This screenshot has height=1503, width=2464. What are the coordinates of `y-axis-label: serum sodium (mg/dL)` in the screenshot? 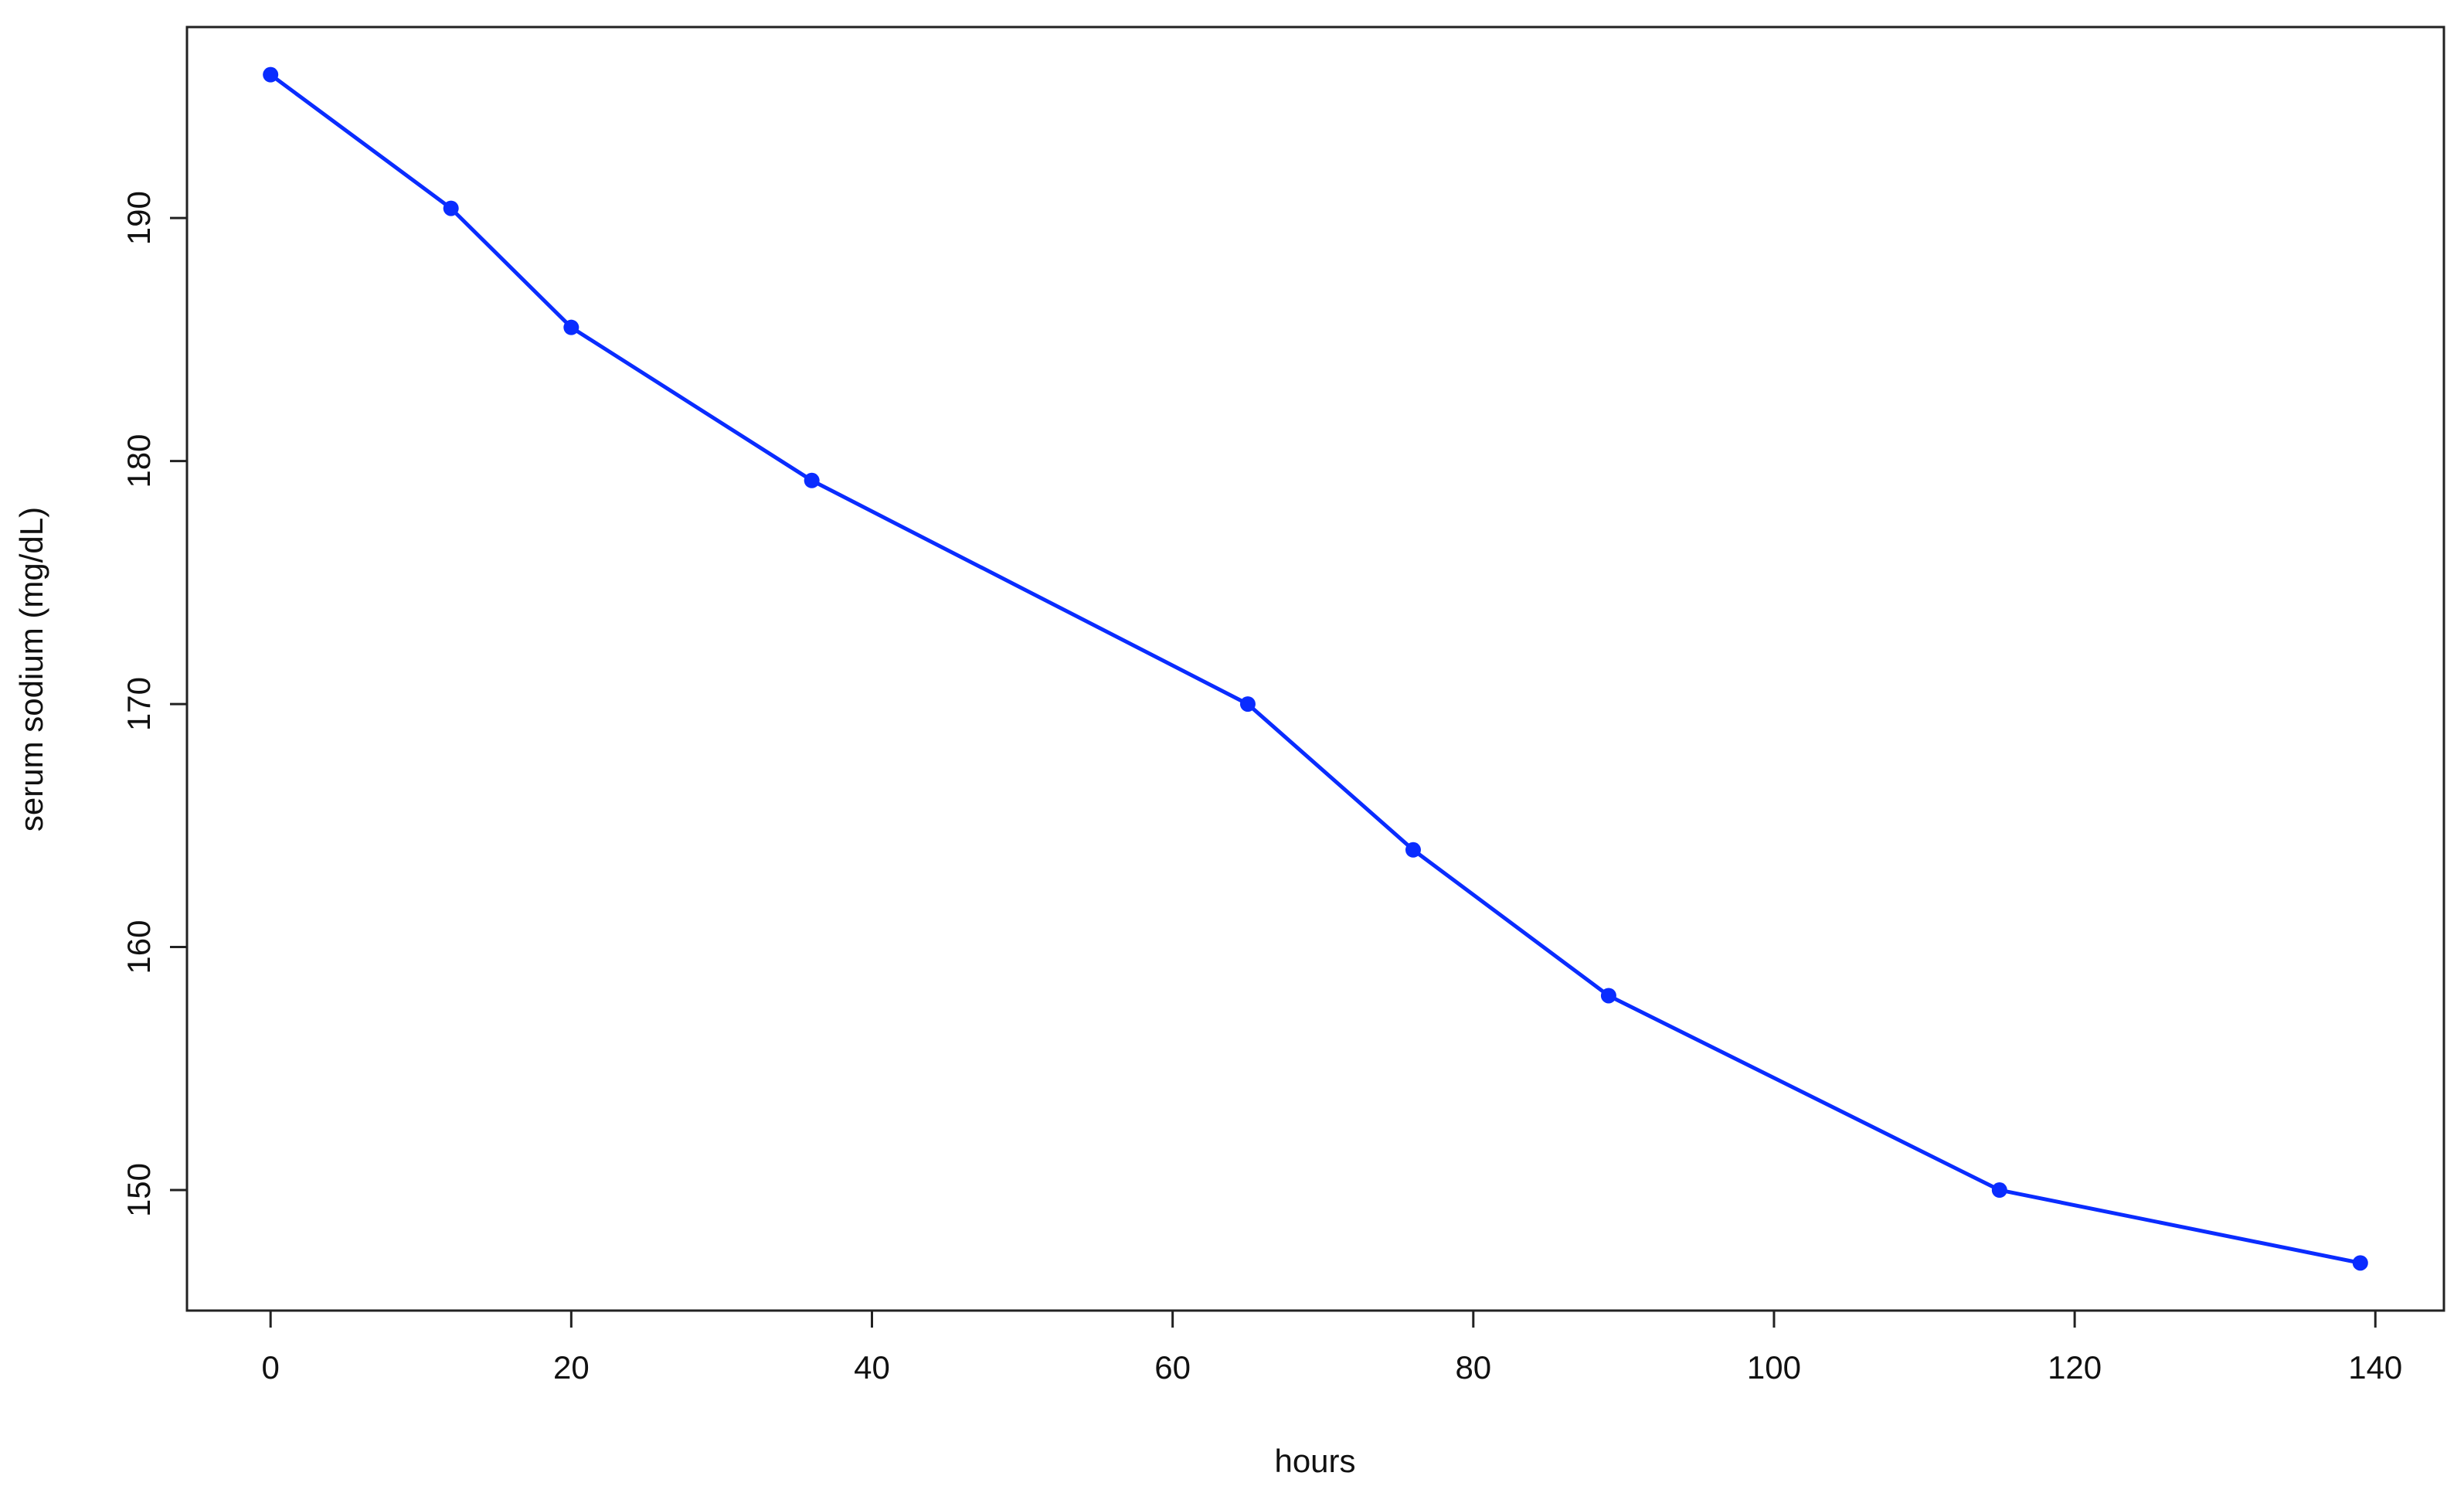 It's located at (31, 669).